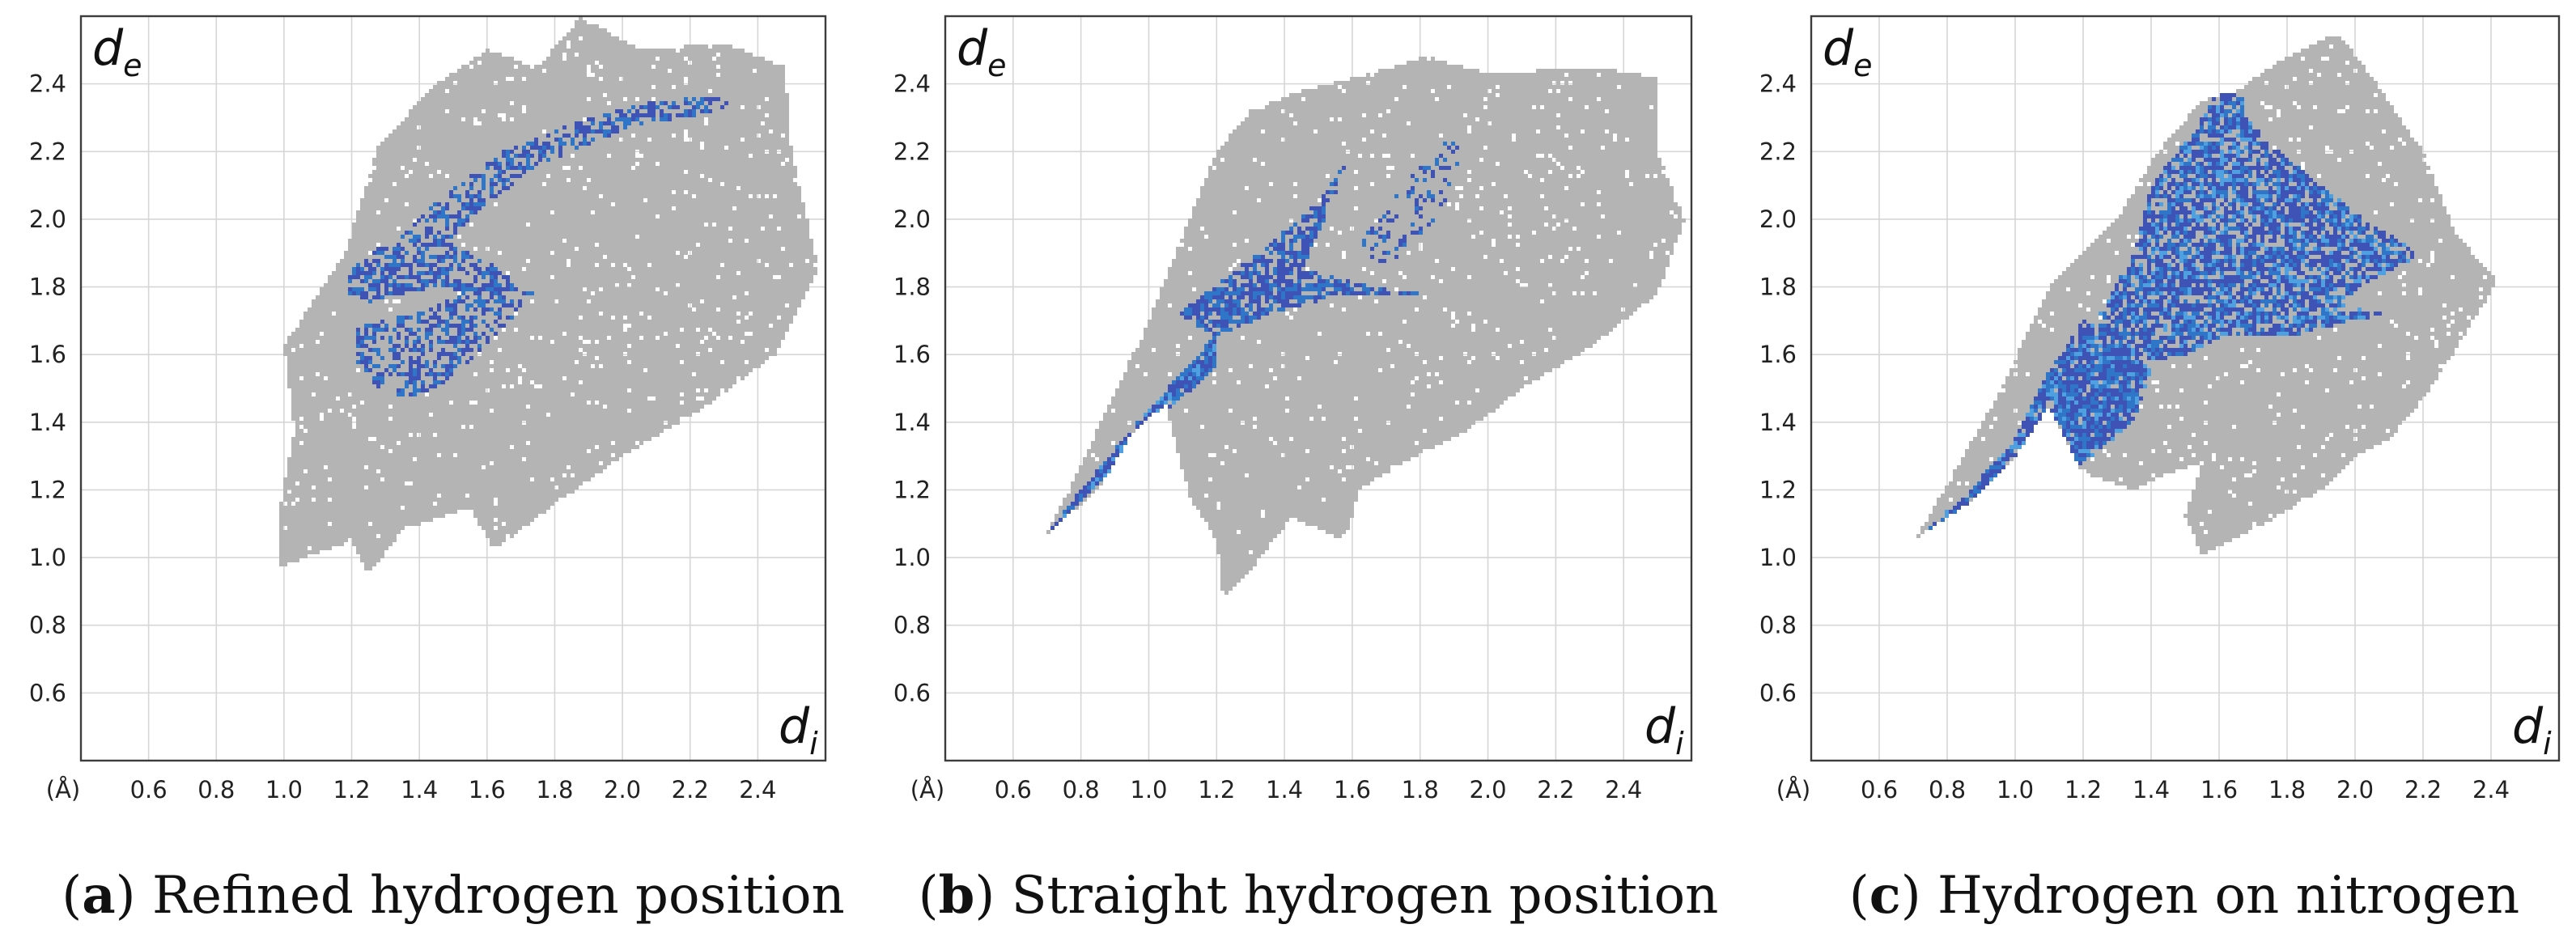 This screenshot has width=2576, height=937. Describe the element at coordinates (1319, 896) in the screenshot. I see `panel-caption: (b) Straight hydrogen position` at that location.